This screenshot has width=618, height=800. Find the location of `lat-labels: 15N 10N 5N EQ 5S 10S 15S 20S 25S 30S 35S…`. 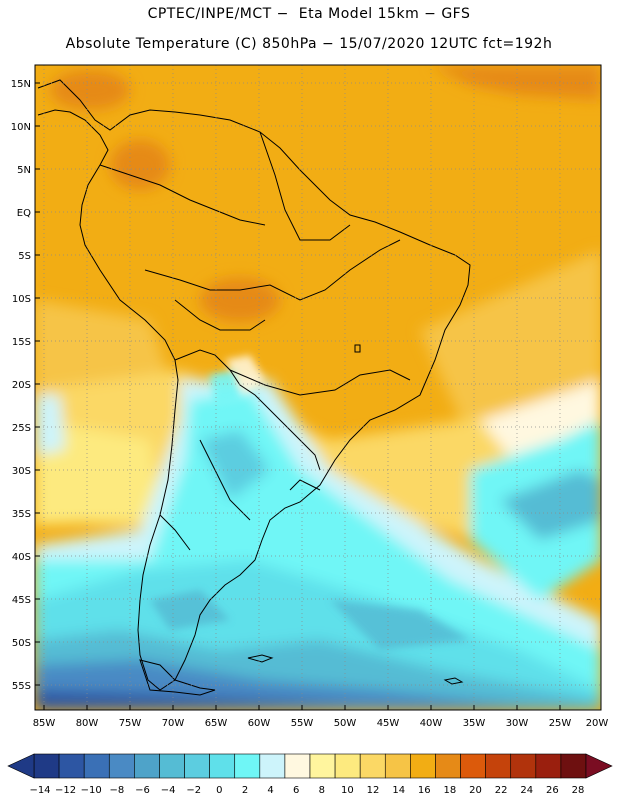

lat-labels: 15N 10N 5N EQ 5S 10S 15S 20S 25S 30S 35S… is located at coordinates (21, 385).